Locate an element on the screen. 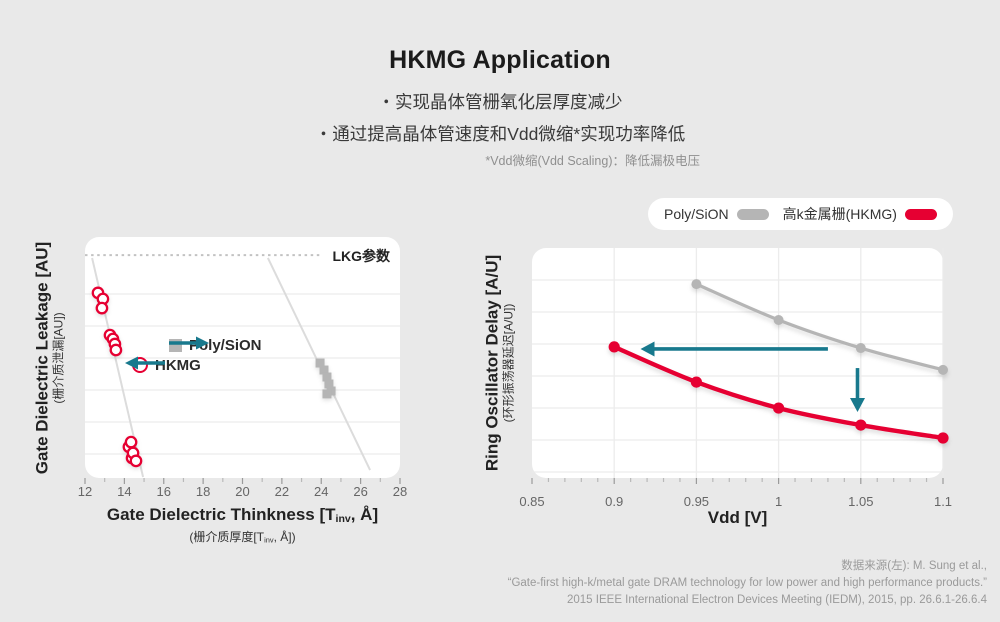 This screenshot has width=1000, height=622. left-y-axis-title: Gate Dielectric Leakage [AU] (栅介质泄漏[AU]) is located at coordinates (49, 357).